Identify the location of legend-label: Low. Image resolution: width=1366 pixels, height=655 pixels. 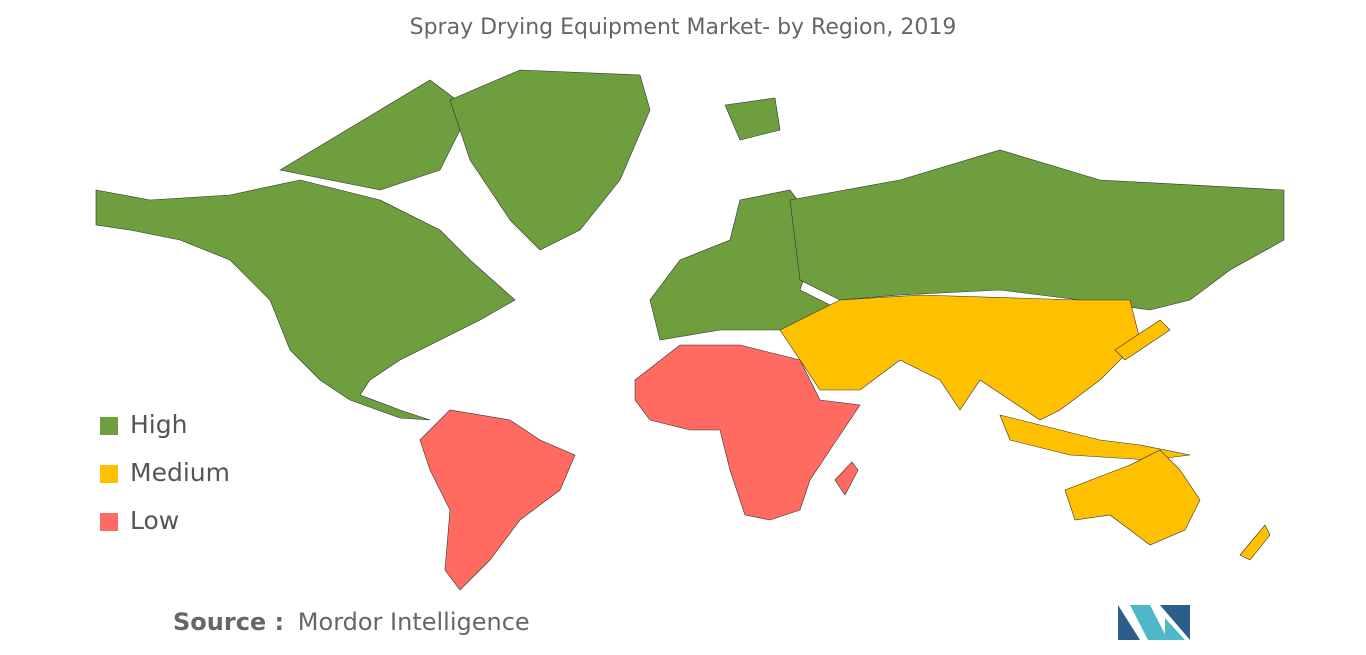
(154, 520).